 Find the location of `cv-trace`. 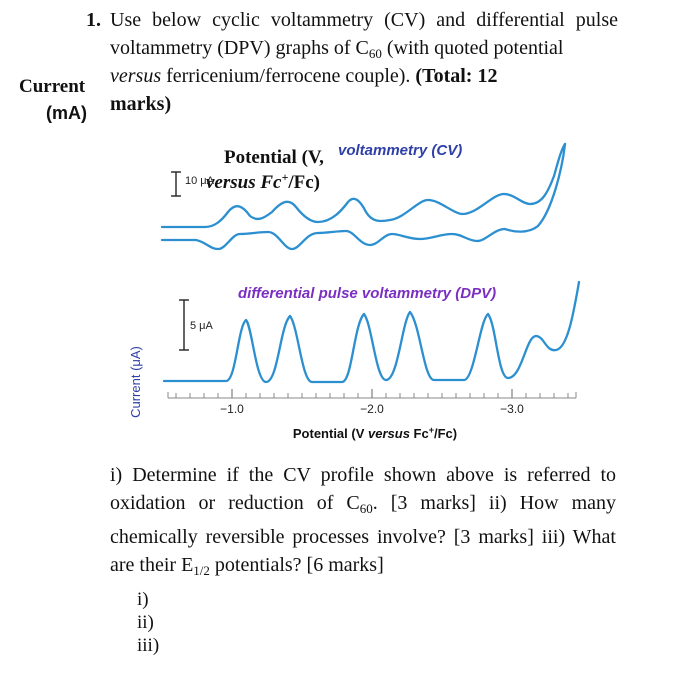

cv-trace is located at coordinates (363, 185).